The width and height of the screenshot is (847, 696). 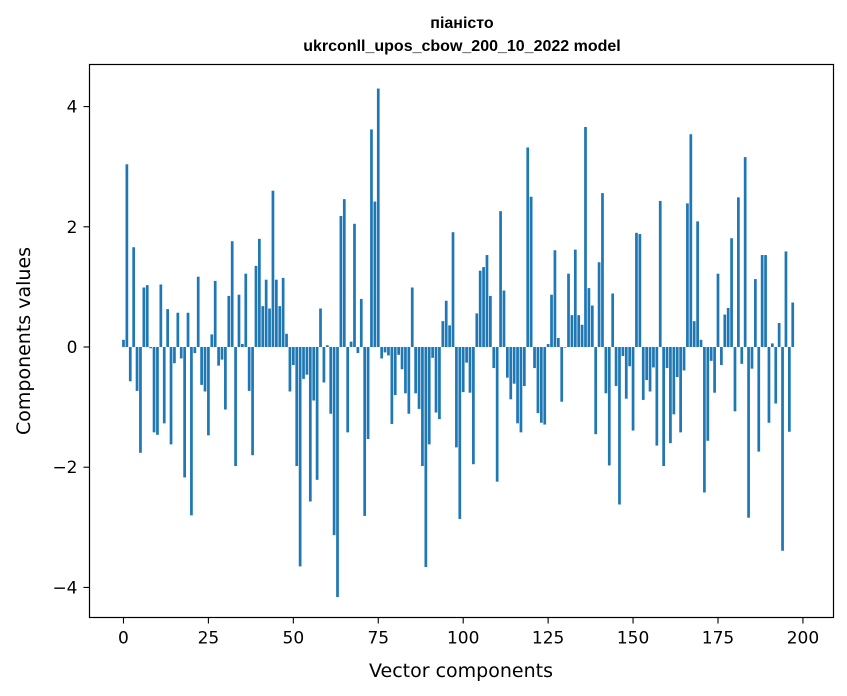 What do you see at coordinates (461, 671) in the screenshot?
I see `x-axis-label: Vector components` at bounding box center [461, 671].